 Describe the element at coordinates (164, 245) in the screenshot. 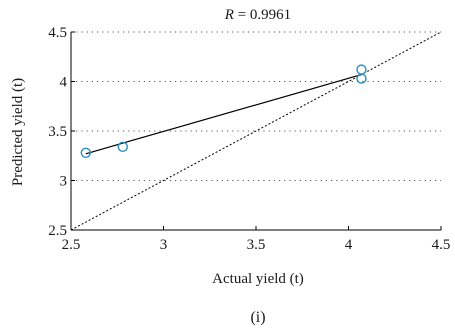

I see `x-tick-label-1: 3` at that location.